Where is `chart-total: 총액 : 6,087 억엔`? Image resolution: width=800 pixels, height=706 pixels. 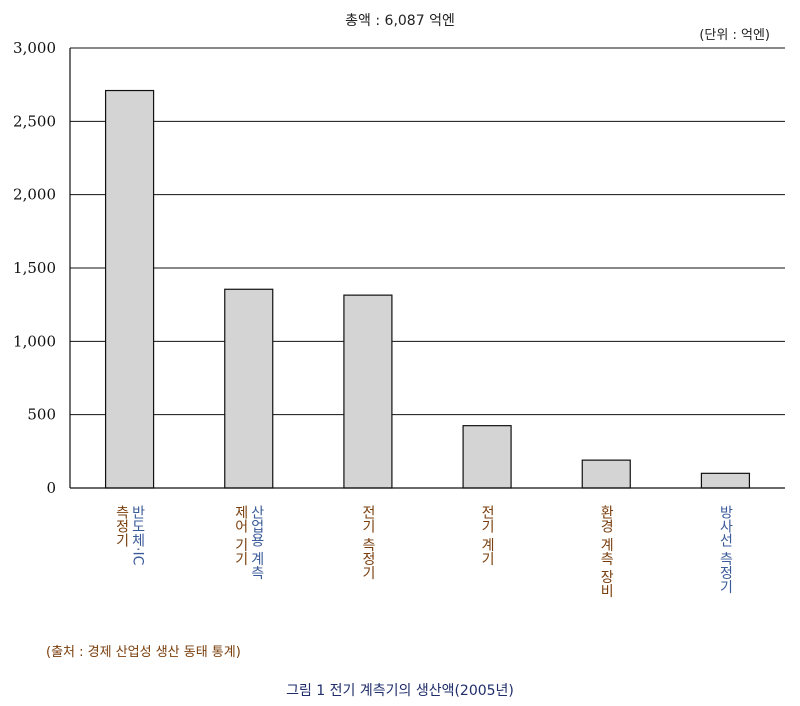
chart-total: 총액 : 6,087 억엔 is located at coordinates (400, 21).